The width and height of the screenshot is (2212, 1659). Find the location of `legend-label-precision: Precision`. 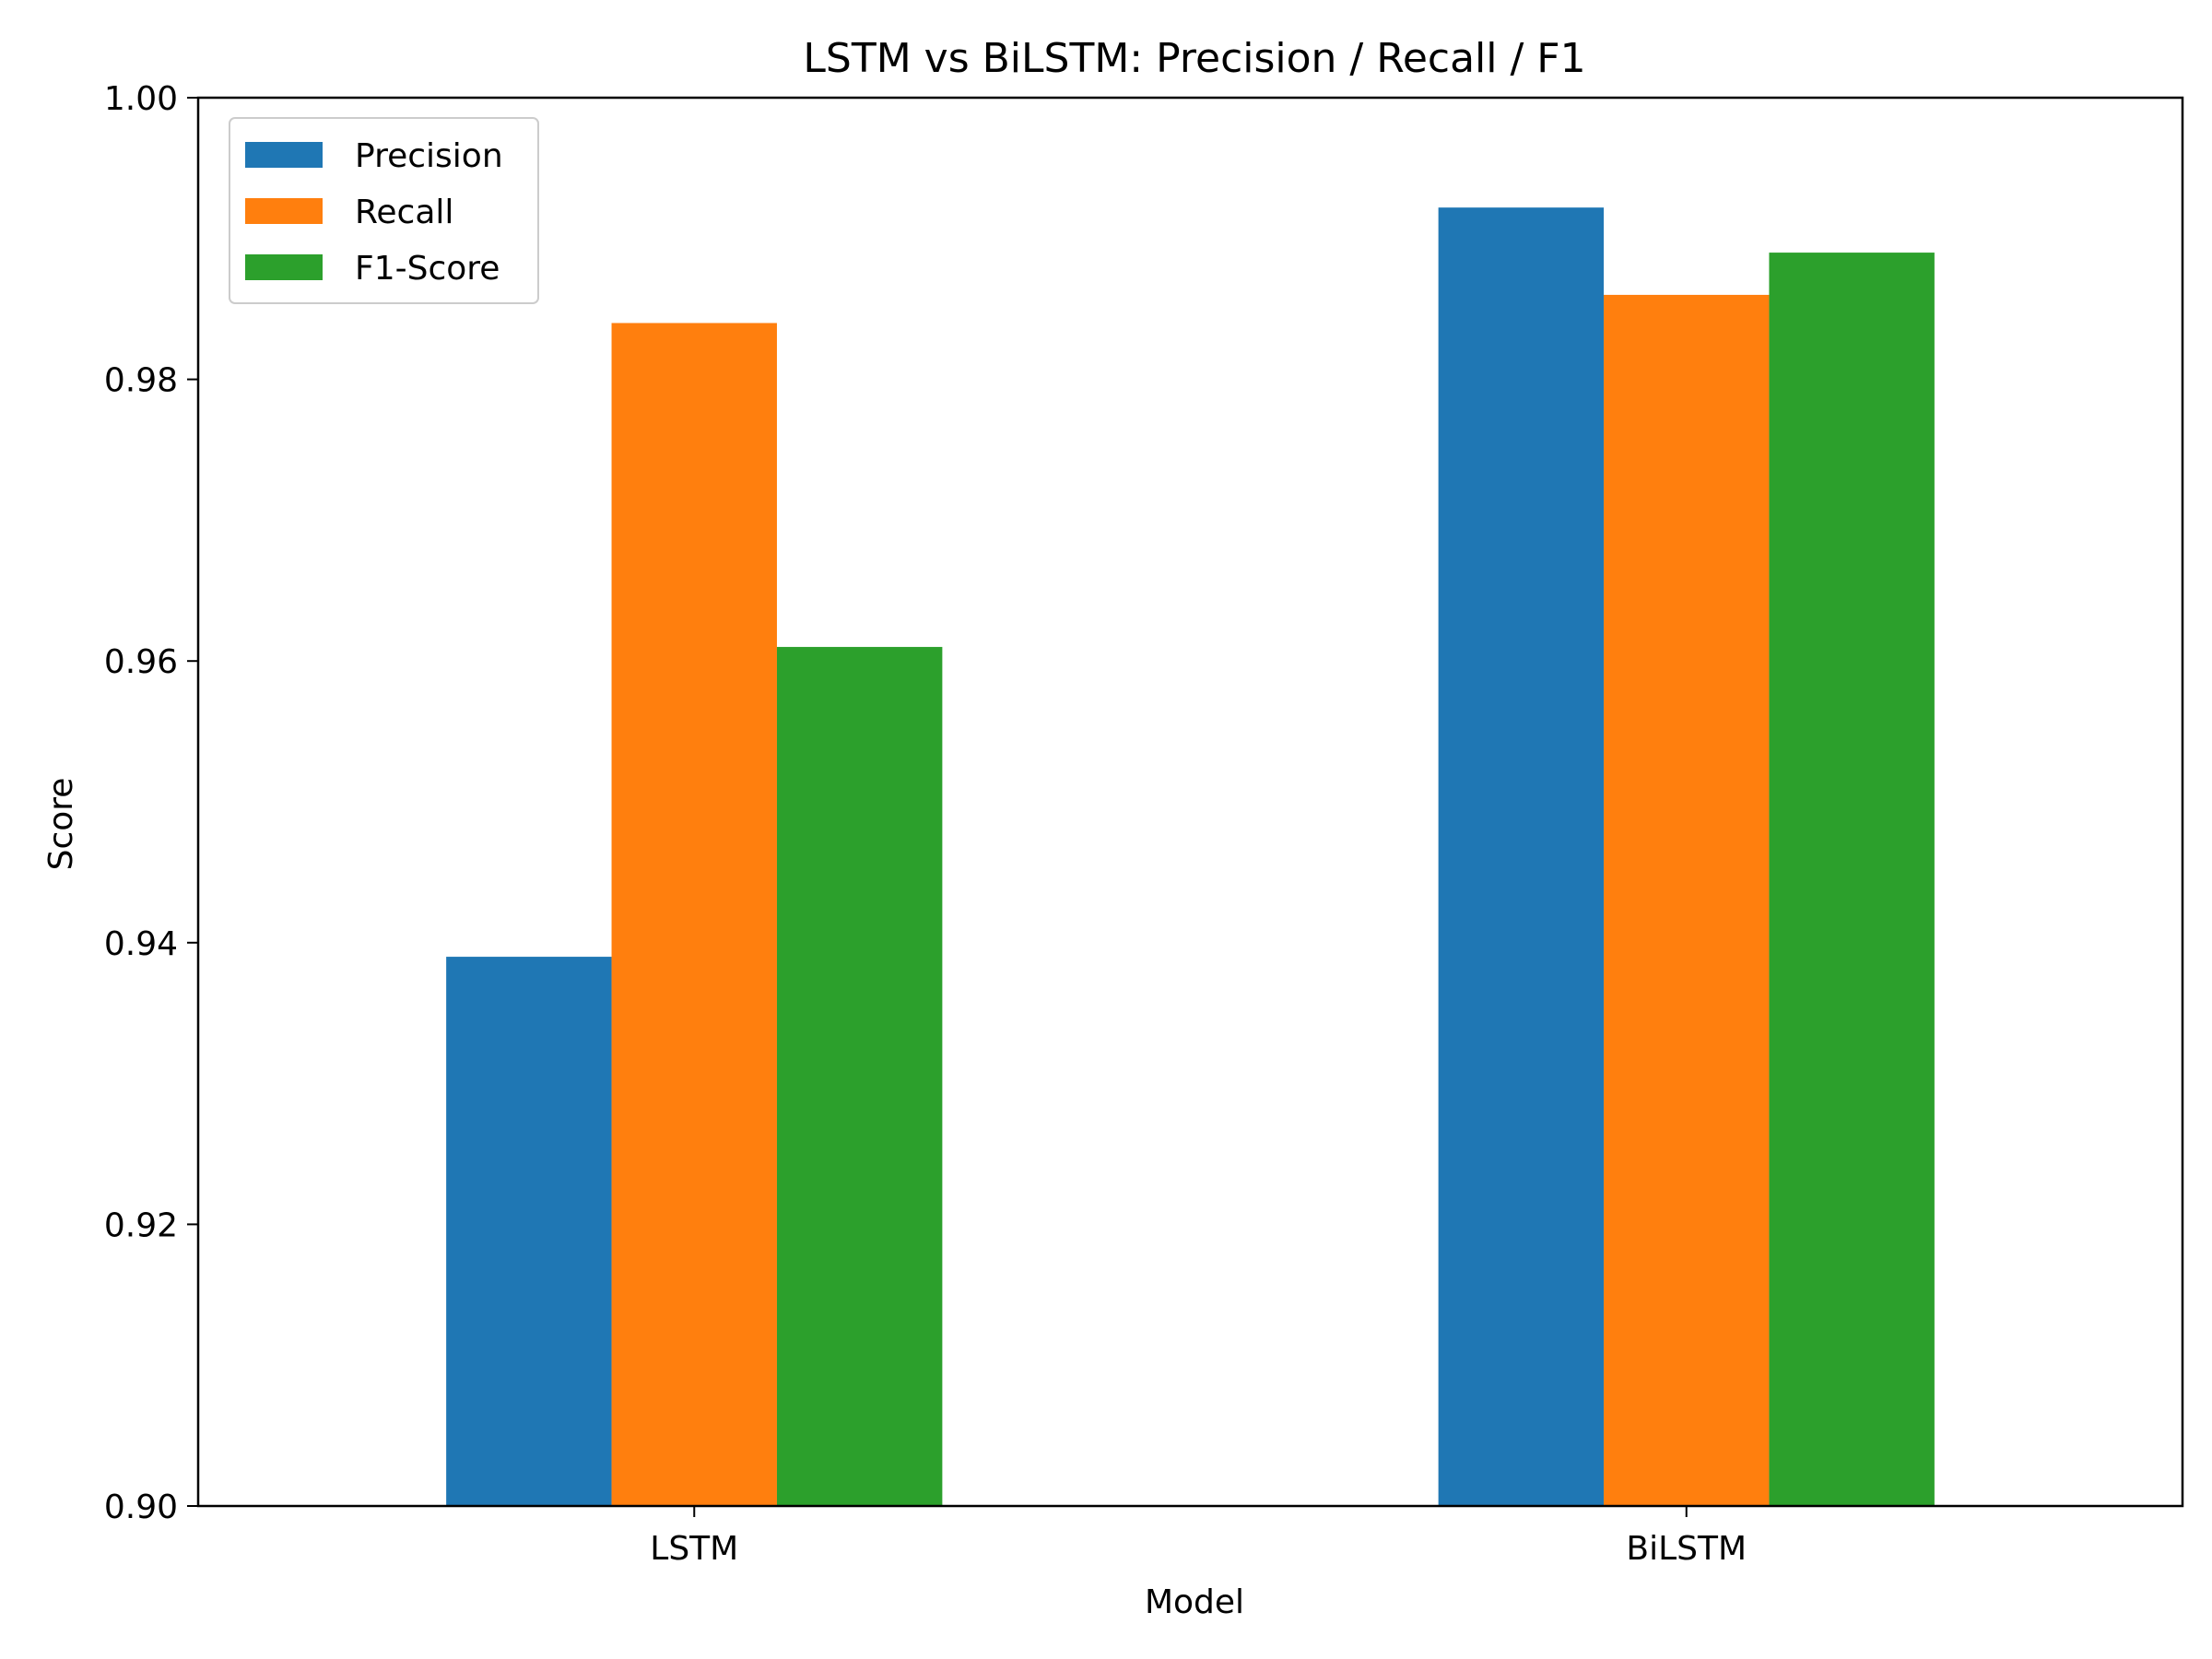

legend-label-precision: Precision is located at coordinates (429, 156).